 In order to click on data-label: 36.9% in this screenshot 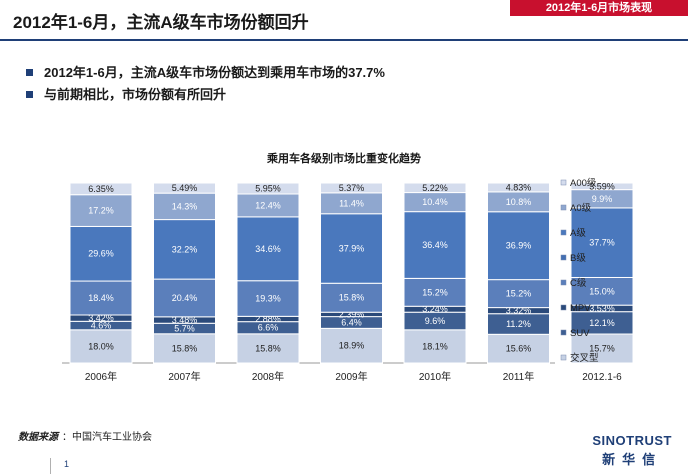, I will do `click(519, 246)`.